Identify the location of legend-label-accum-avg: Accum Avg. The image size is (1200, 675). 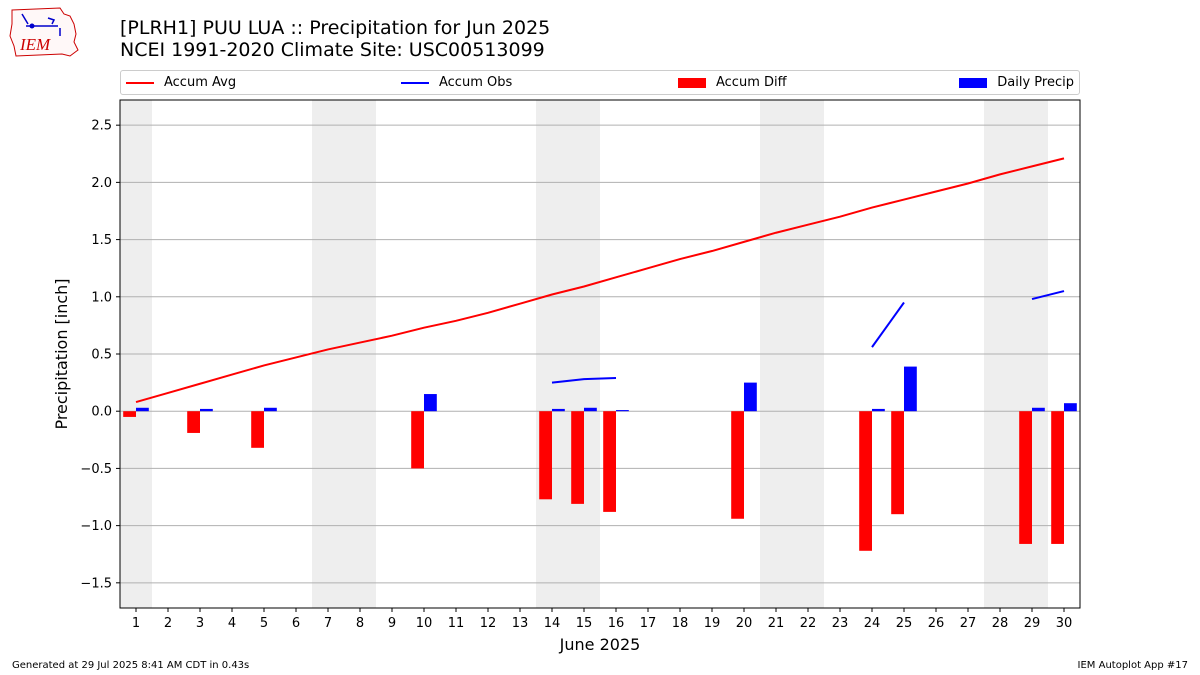
(200, 82).